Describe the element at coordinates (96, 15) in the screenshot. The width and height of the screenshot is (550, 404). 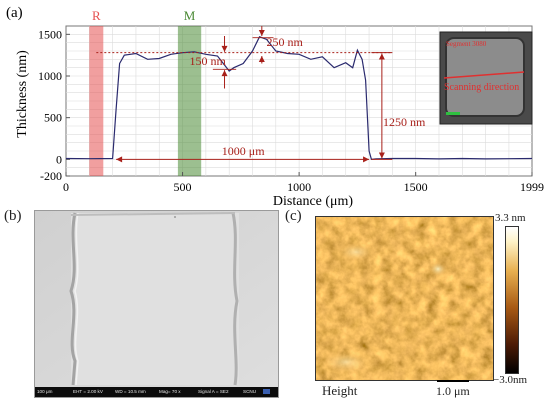
I see `region-label-r: R` at that location.